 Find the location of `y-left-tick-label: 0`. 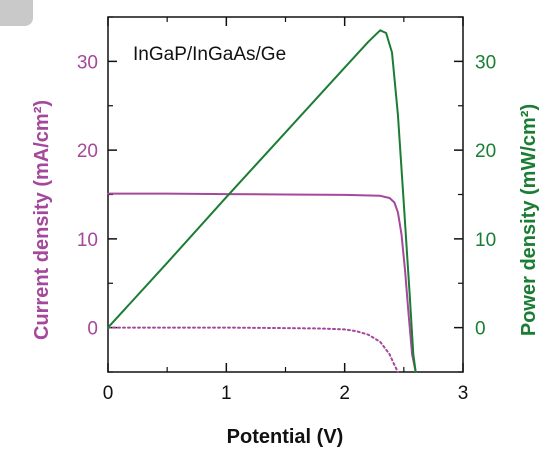

y-left-tick-label: 0 is located at coordinates (92, 329).